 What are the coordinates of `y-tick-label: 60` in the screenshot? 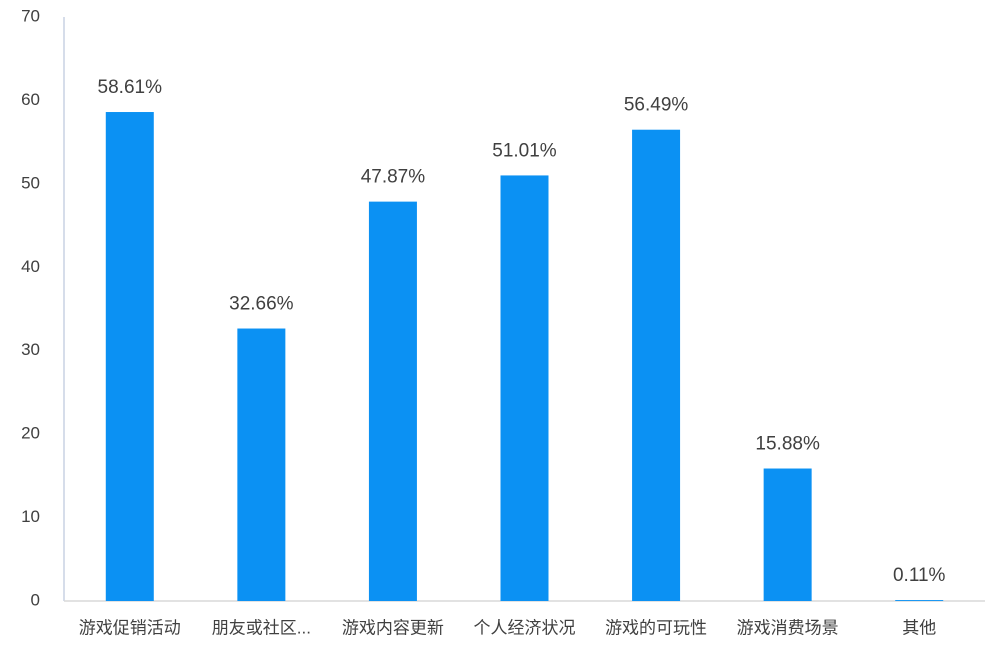 It's located at (30, 99).